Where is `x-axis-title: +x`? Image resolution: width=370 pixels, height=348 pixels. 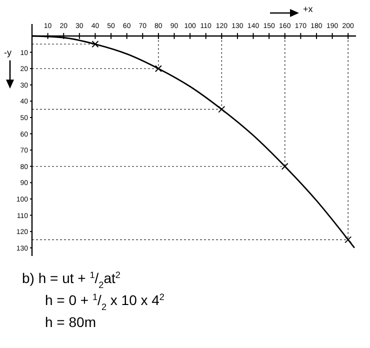
x-axis-title: +x is located at coordinates (308, 9).